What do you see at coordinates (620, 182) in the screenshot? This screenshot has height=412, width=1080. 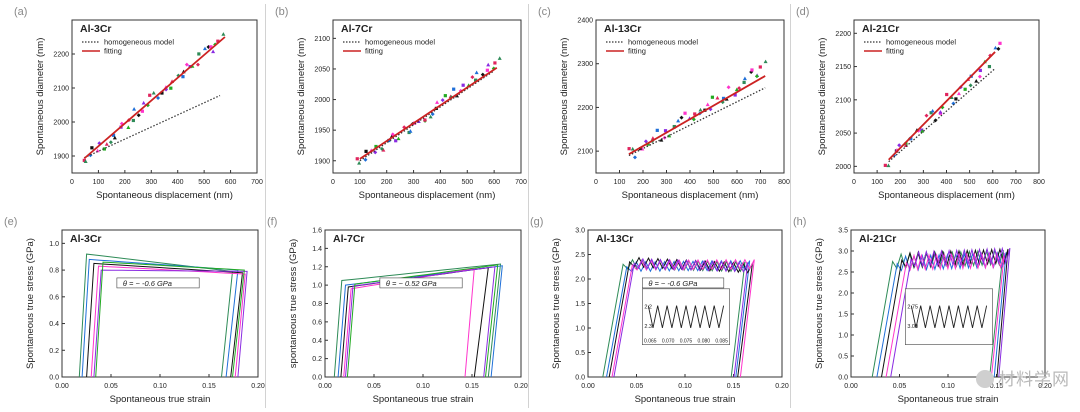 I see `x-tick-label: 100` at bounding box center [620, 182].